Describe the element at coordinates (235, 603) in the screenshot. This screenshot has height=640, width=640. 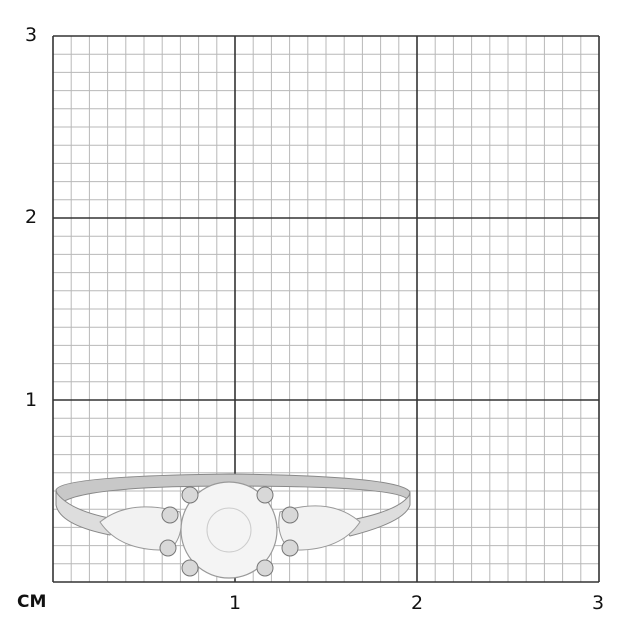
I see `x-label-1: 1` at that location.